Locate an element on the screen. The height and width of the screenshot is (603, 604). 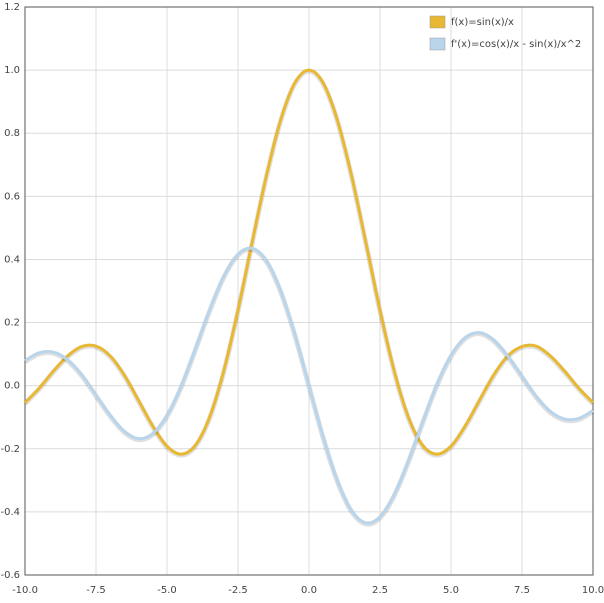
legend-label: f(x)=sin(x)/x is located at coordinates (482, 22).